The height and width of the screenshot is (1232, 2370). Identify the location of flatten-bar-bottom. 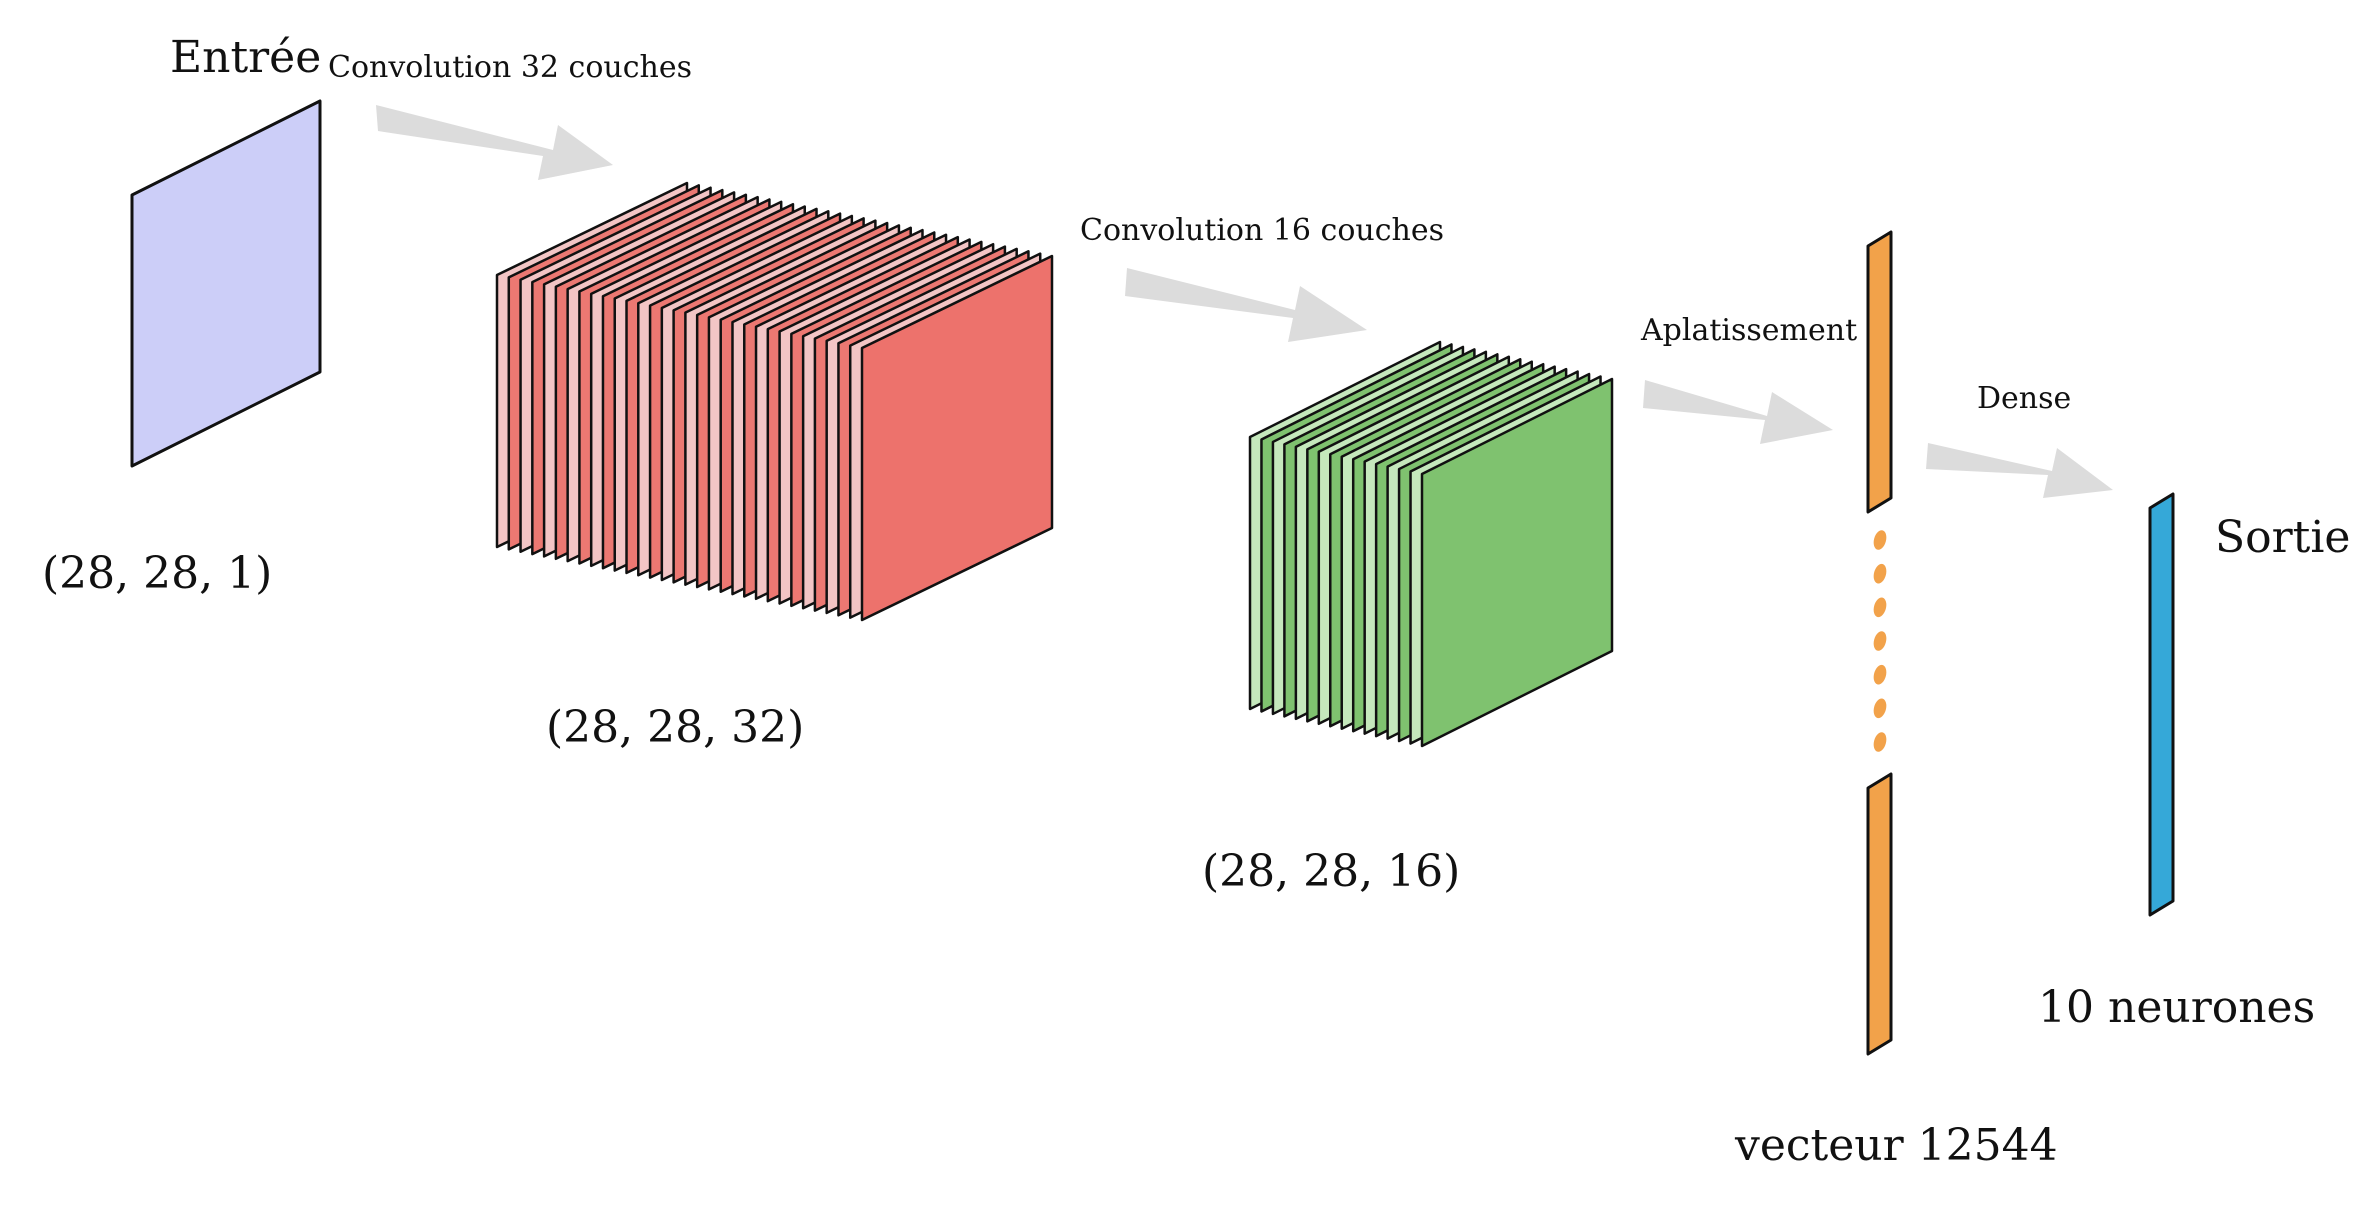
(1879, 914).